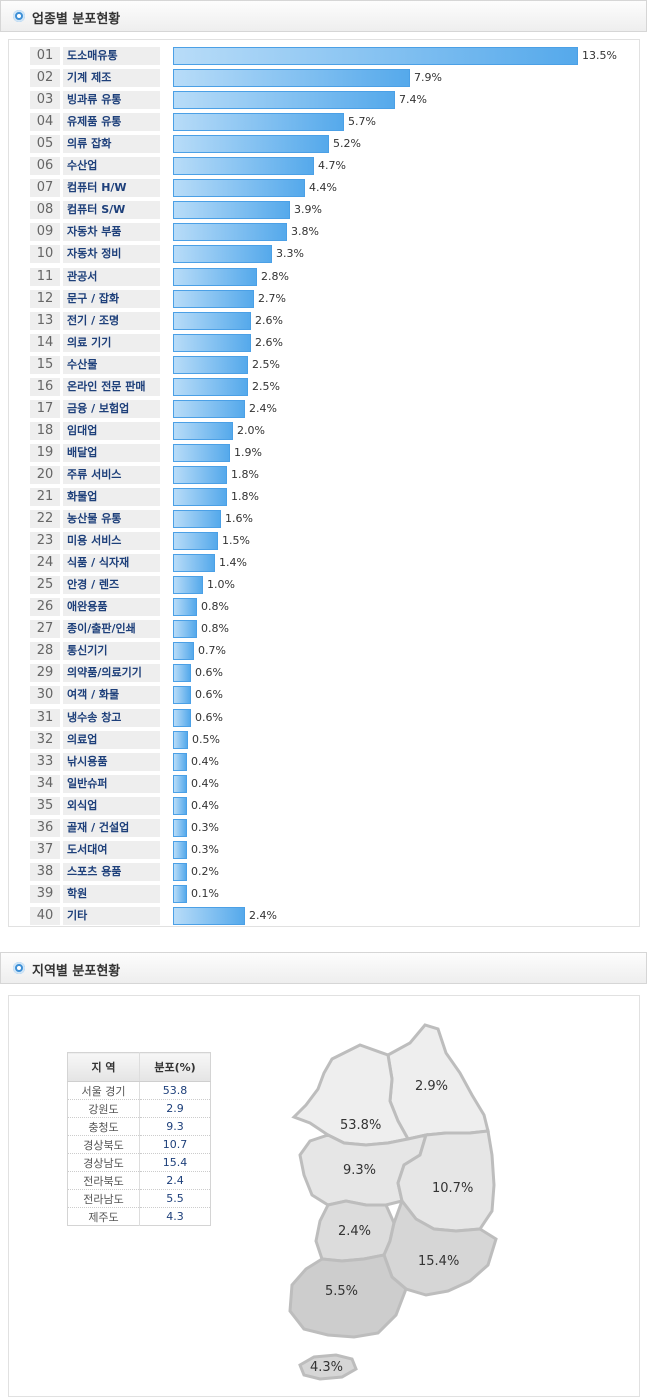  I want to click on industry-row: 10 자동차 정비 3.3%, so click(330, 254).